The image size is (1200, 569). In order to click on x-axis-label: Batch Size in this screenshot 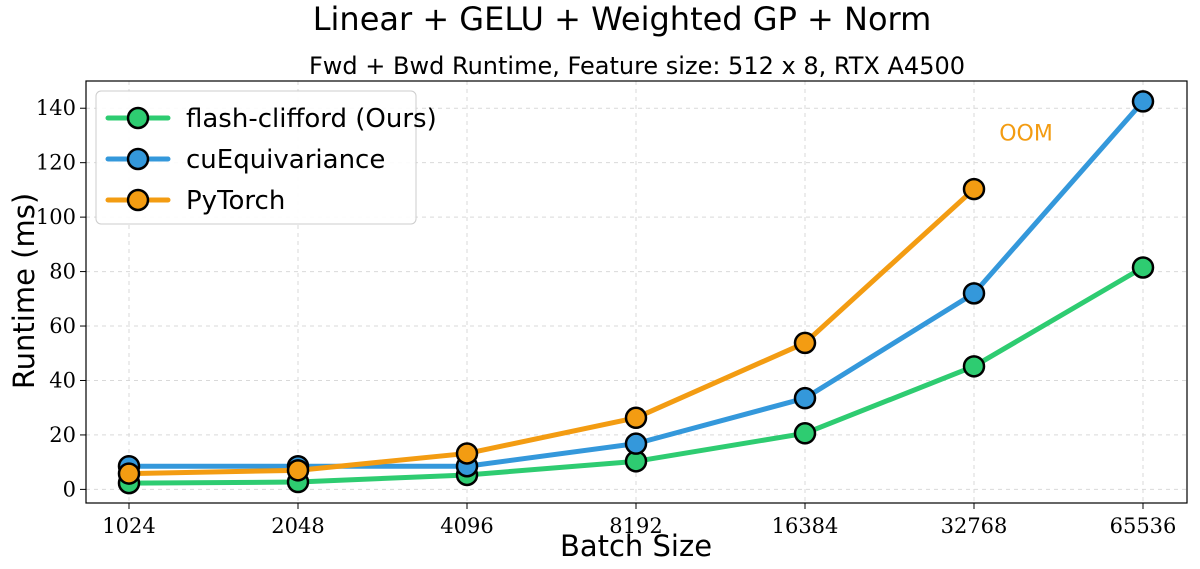, I will do `click(636, 546)`.